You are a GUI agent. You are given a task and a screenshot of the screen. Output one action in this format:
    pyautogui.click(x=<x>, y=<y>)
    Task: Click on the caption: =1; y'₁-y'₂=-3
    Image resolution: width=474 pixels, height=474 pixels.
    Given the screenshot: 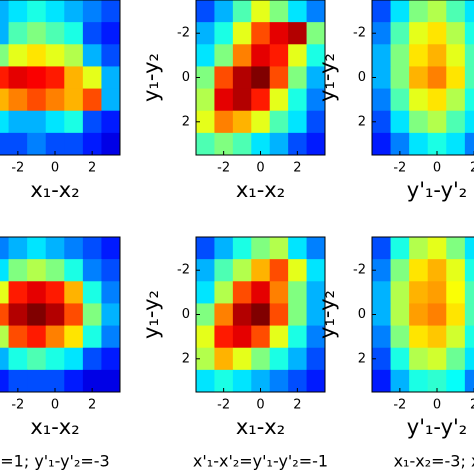 What is the action you would take?
    pyautogui.click(x=54, y=461)
    